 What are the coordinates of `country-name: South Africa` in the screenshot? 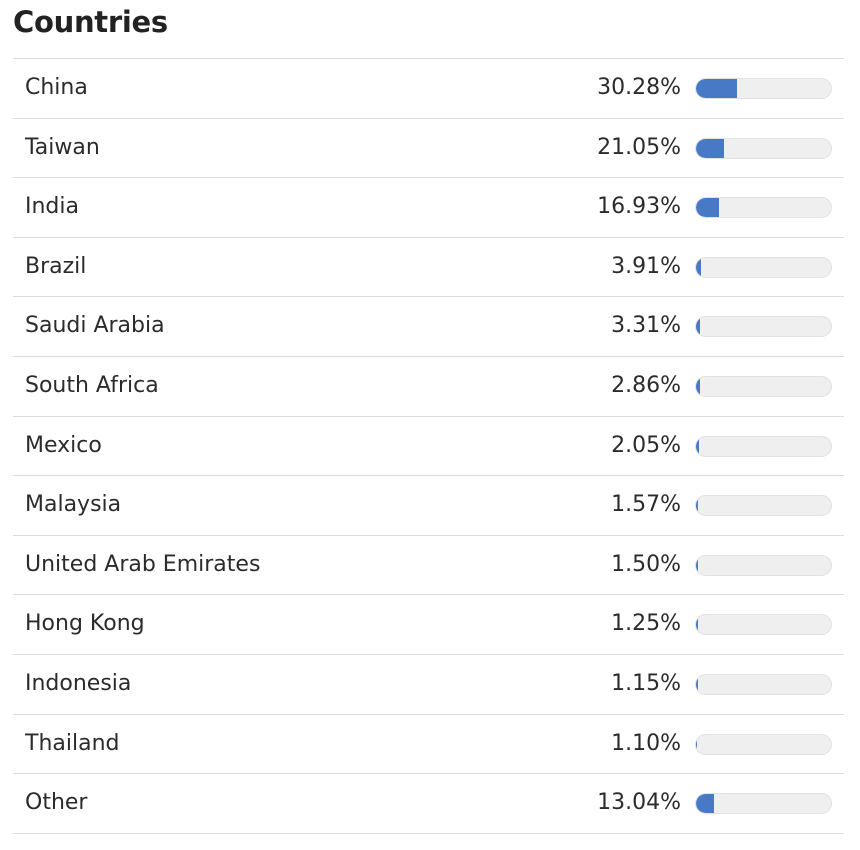 It's located at (92, 385).